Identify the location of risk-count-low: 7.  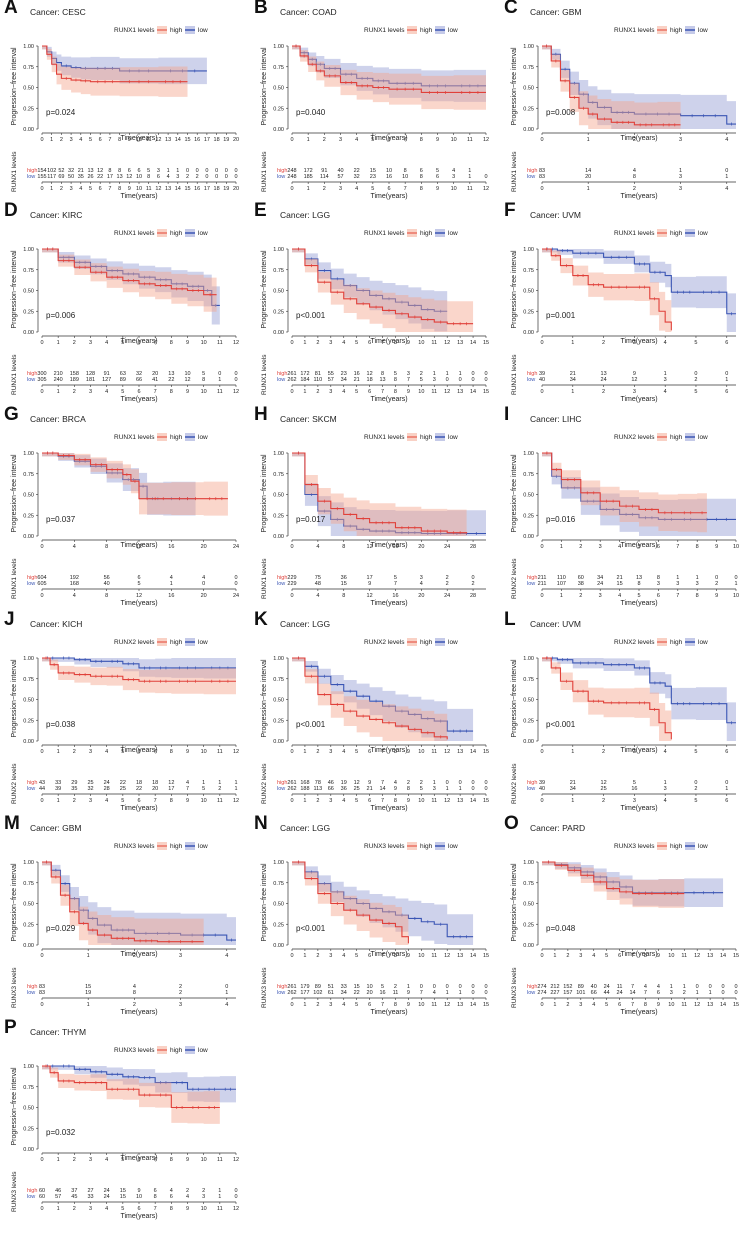
(187, 789).